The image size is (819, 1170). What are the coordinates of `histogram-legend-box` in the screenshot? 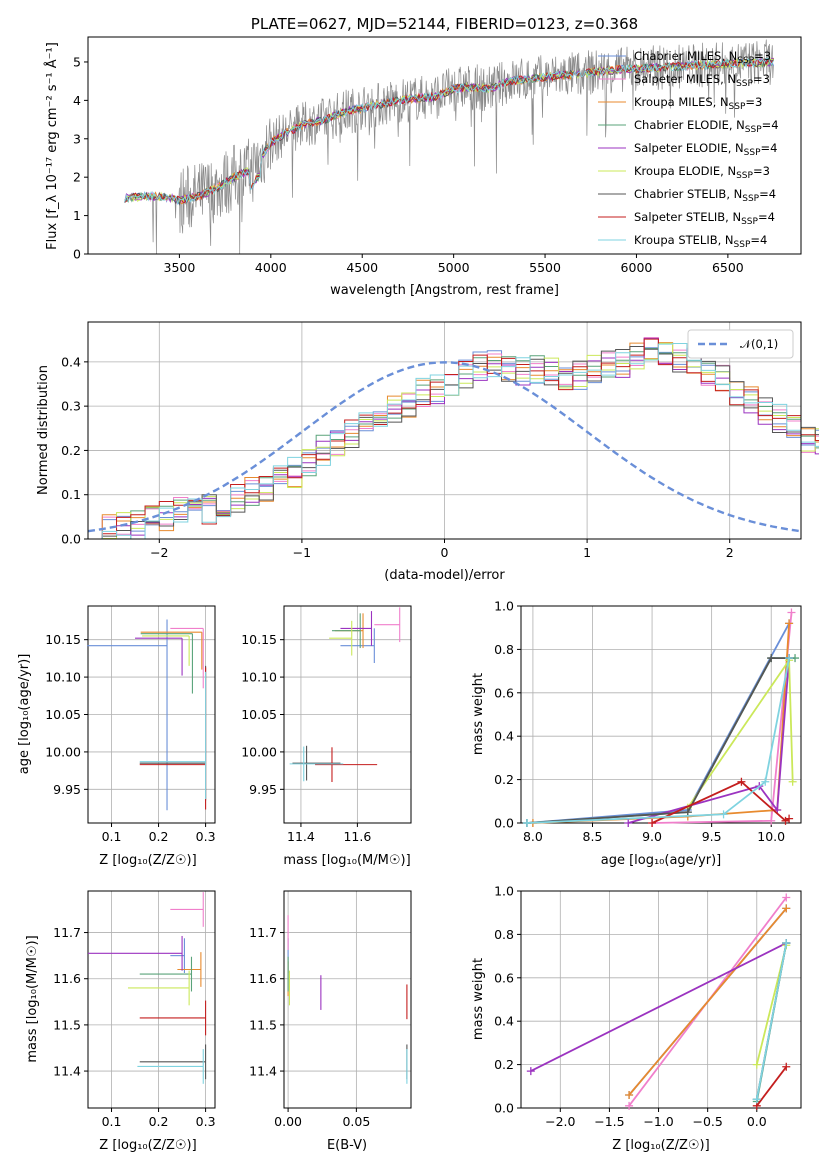 It's located at (740, 344).